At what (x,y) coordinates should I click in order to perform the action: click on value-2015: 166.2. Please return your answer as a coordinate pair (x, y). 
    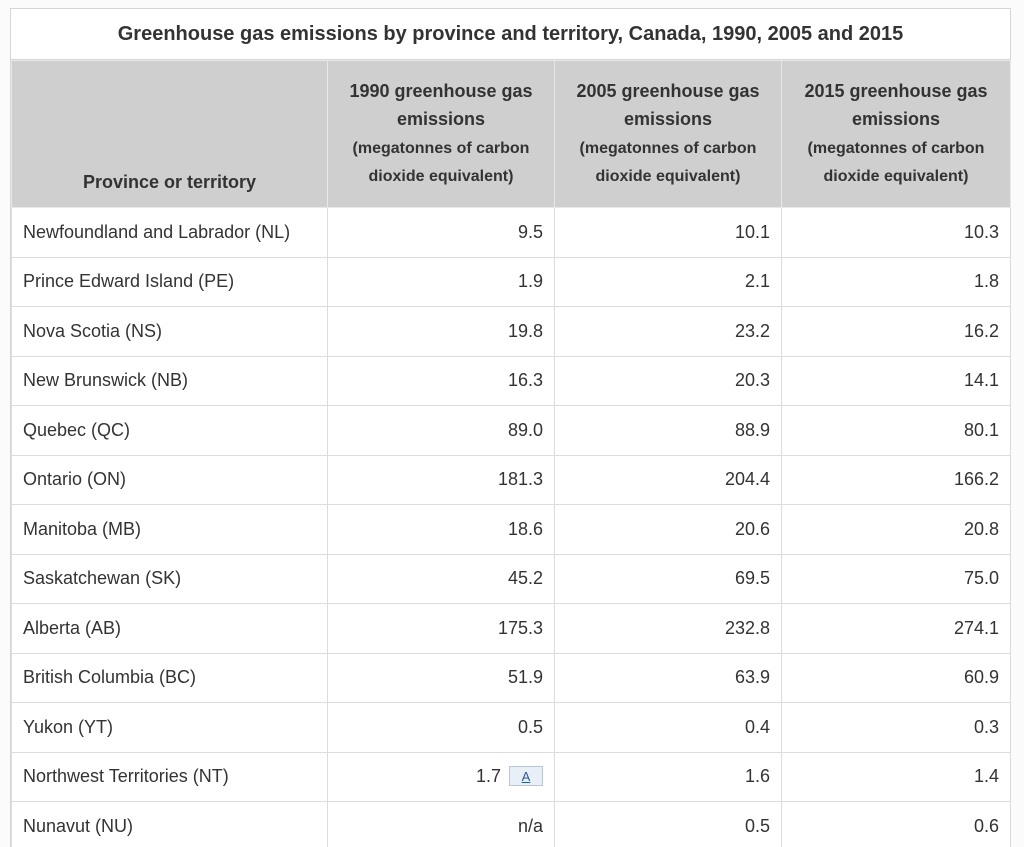
    Looking at the image, I should click on (896, 479).